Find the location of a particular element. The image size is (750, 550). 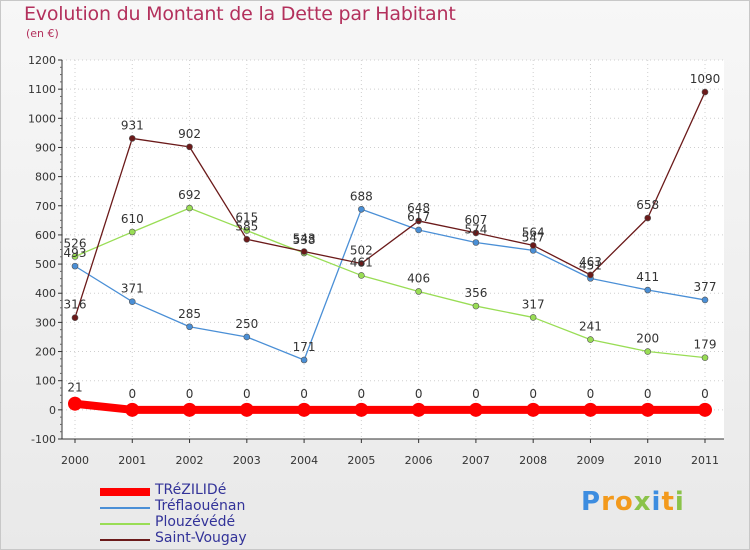

x-tick-label: 2004 is located at coordinates (304, 460).